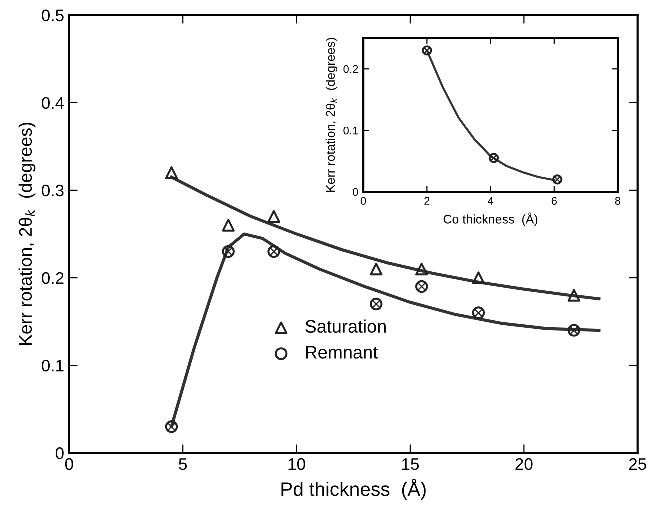 This screenshot has height=512, width=661. What do you see at coordinates (346, 327) in the screenshot?
I see `legend-label: Saturation` at bounding box center [346, 327].